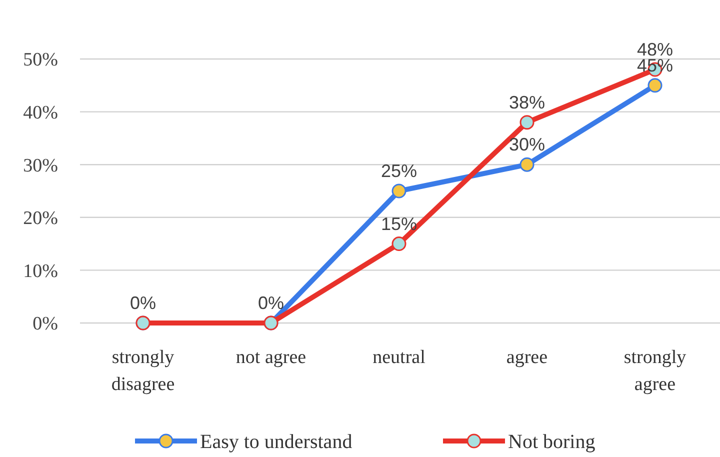 The image size is (720, 457). What do you see at coordinates (40, 165) in the screenshot?
I see `y-tick-label: 30%` at bounding box center [40, 165].